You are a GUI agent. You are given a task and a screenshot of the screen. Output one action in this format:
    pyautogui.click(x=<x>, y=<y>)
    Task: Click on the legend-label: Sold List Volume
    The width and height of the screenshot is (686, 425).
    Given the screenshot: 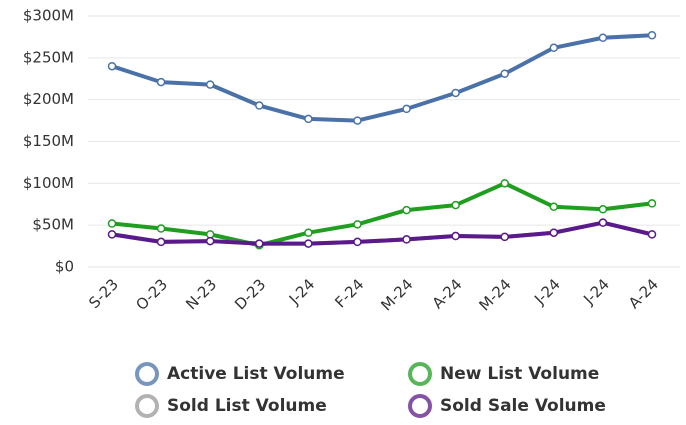 What is the action you would take?
    pyautogui.click(x=247, y=406)
    